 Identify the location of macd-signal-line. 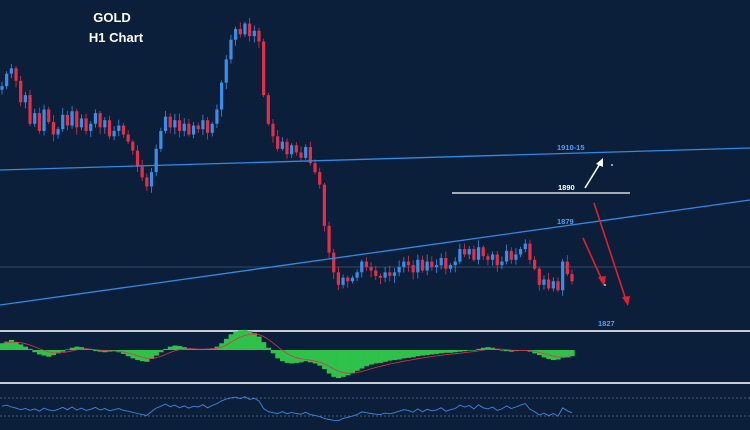
(287, 353).